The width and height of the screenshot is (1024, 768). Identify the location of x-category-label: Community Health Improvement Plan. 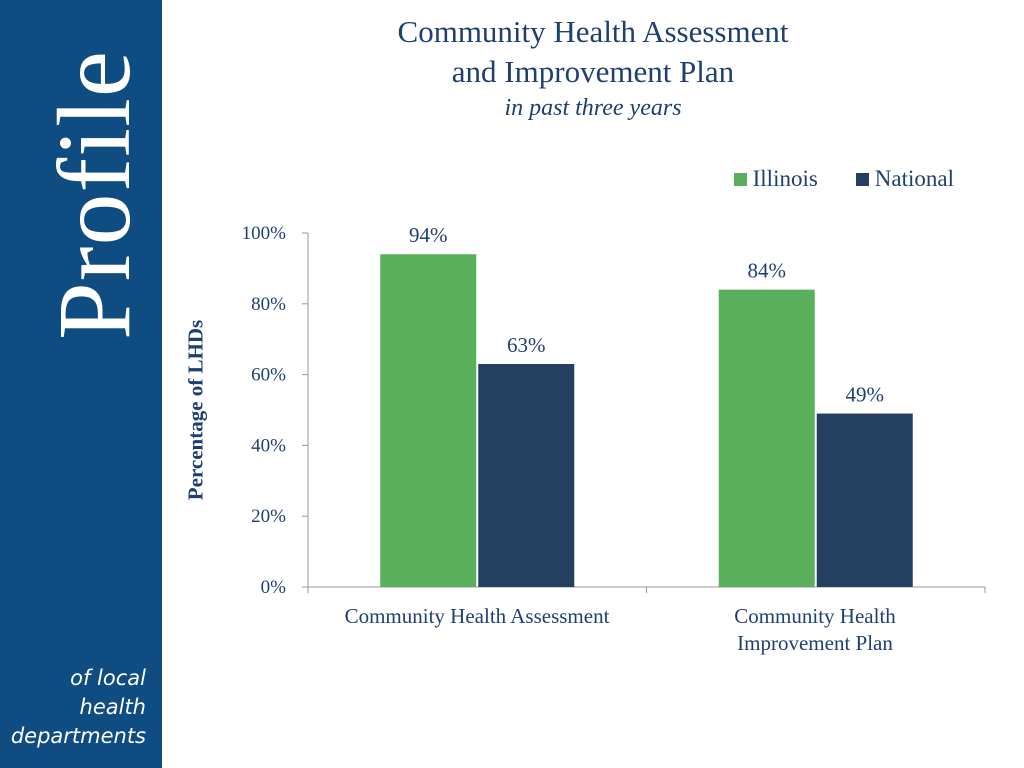
(815, 630).